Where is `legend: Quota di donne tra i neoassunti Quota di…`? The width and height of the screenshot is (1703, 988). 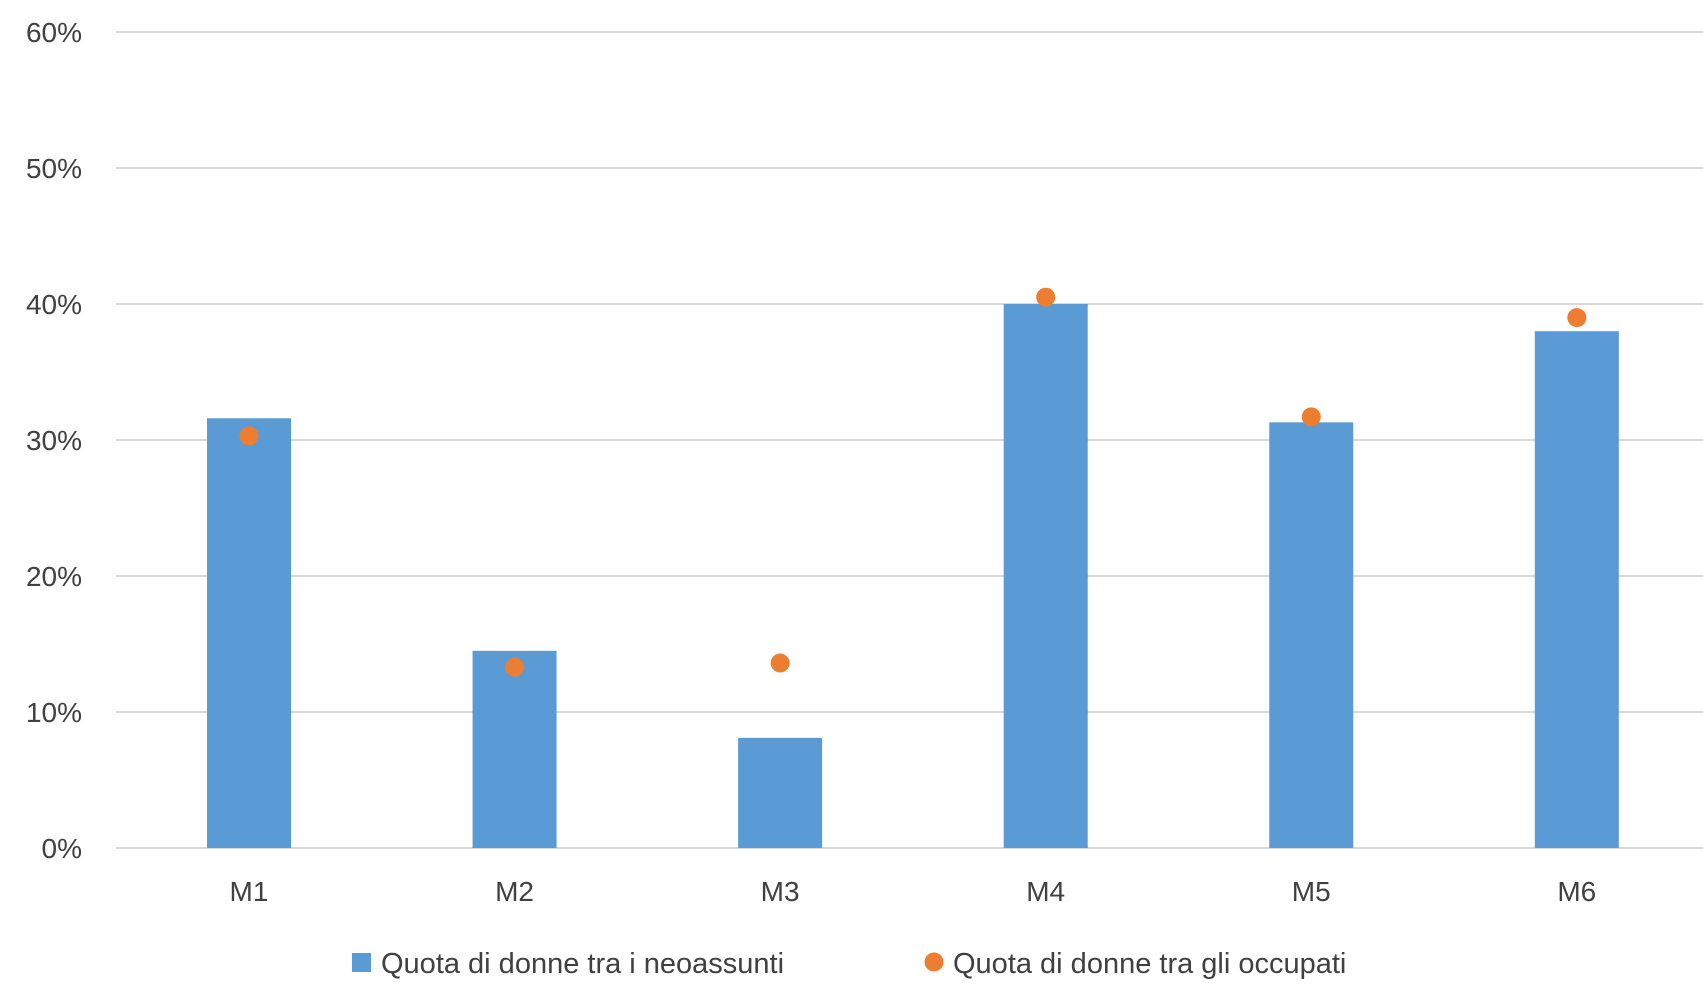
legend: Quota di donne tra i neoassunti Quota di… is located at coordinates (849, 964).